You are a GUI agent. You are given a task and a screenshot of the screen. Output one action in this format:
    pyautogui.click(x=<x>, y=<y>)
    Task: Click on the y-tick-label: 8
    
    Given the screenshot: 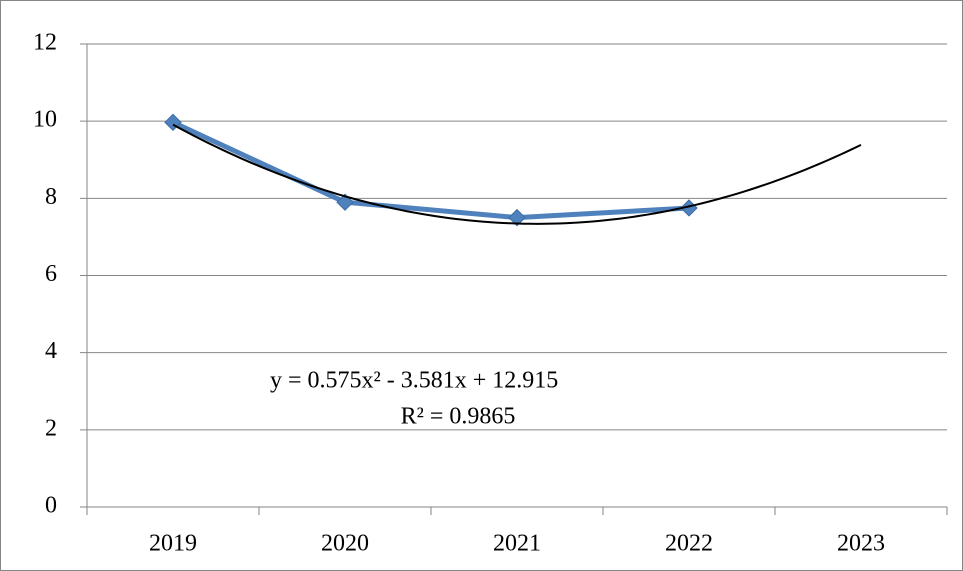 What is the action you would take?
    pyautogui.click(x=51, y=197)
    